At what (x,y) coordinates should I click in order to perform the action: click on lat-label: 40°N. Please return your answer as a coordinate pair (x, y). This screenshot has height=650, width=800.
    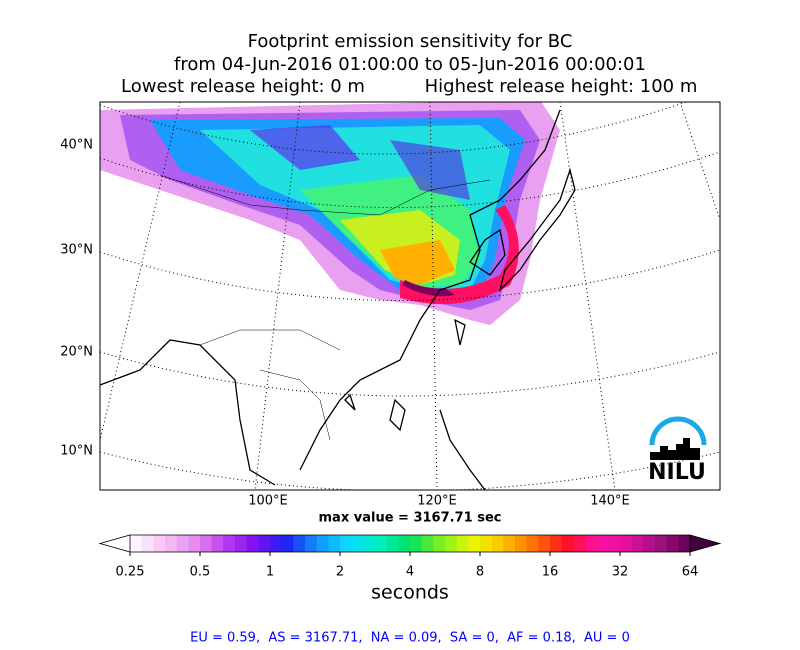
    Looking at the image, I should click on (76, 145).